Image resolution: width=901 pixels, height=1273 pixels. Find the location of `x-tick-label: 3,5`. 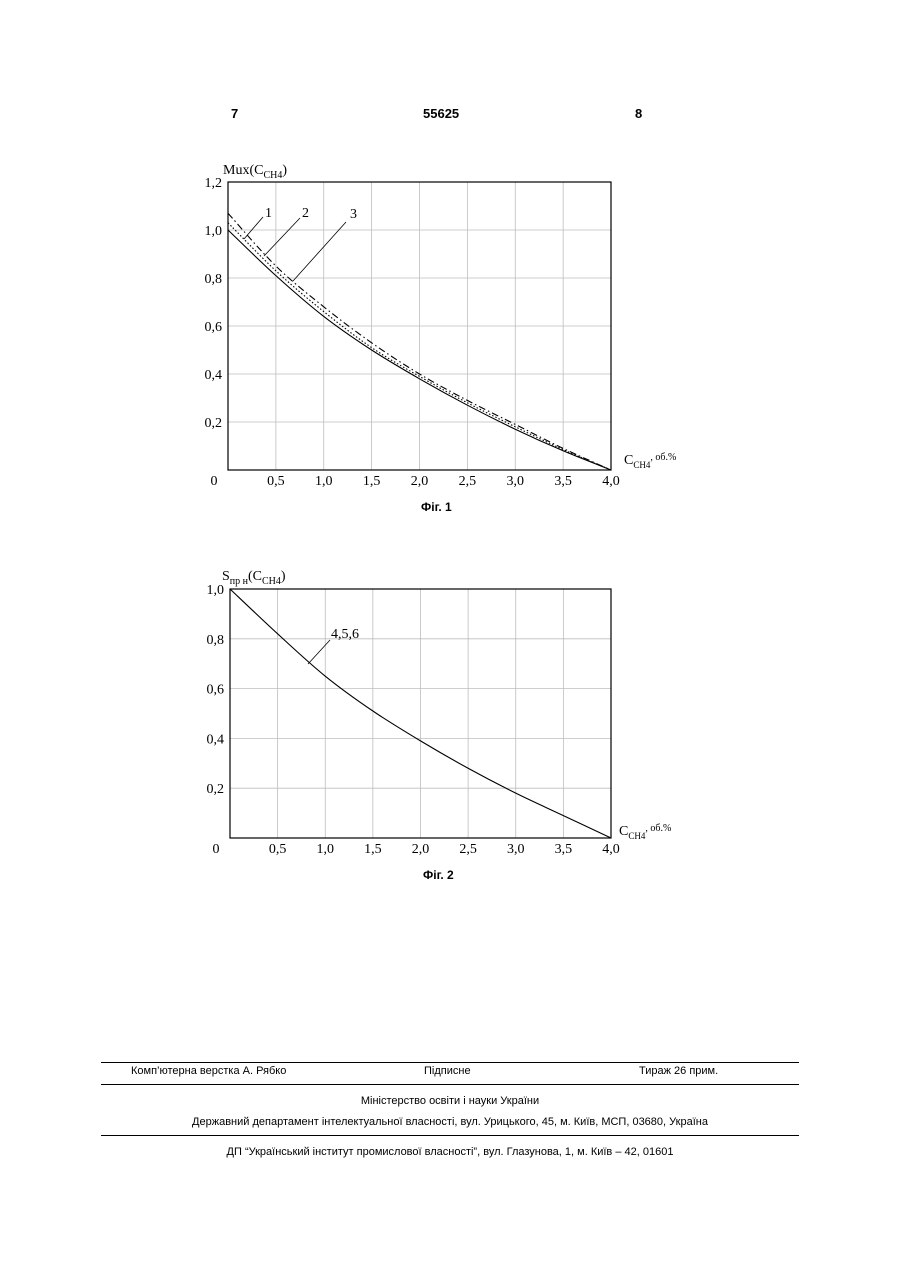

x-tick-label: 3,5 is located at coordinates (564, 849).